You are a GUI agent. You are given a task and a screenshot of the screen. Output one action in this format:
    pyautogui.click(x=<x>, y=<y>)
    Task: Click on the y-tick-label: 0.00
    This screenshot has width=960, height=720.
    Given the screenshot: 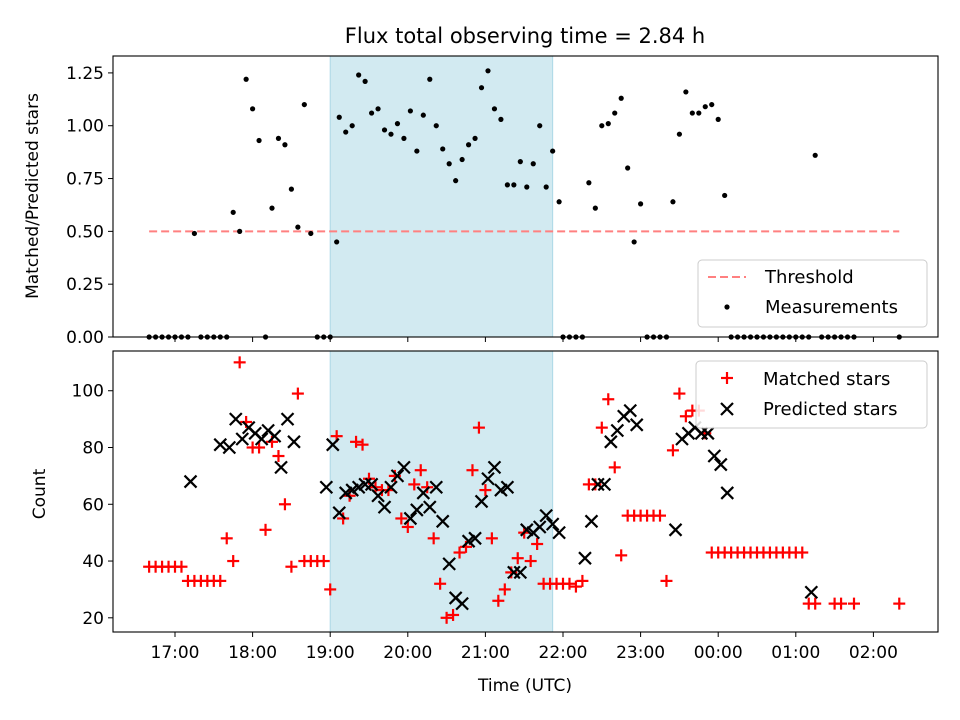 What is the action you would take?
    pyautogui.click(x=85, y=338)
    